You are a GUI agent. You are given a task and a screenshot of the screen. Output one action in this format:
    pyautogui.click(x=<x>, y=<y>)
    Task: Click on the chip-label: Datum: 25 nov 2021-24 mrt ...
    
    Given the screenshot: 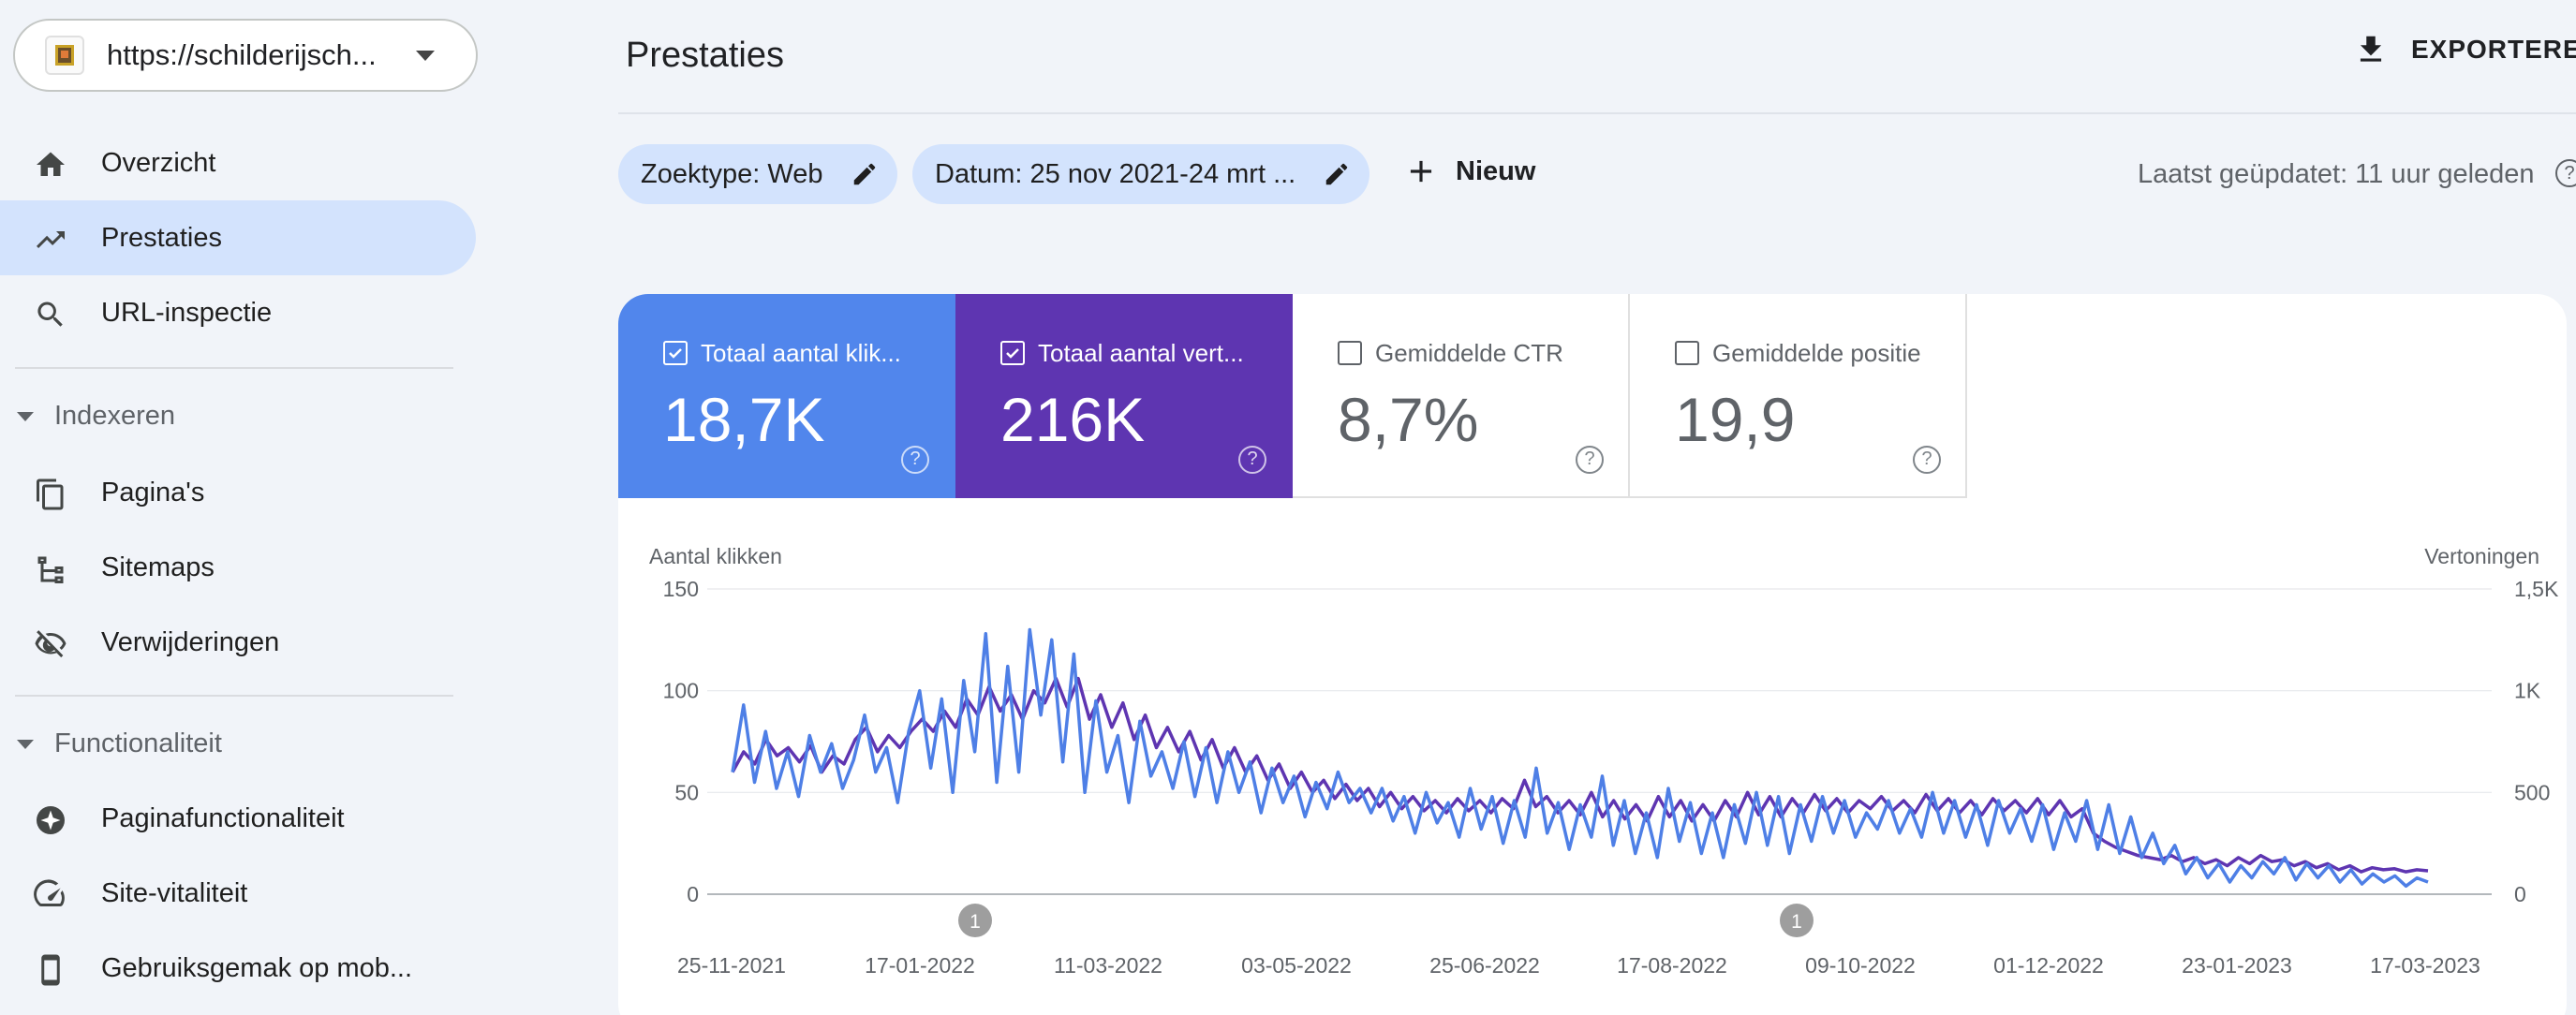 What is the action you would take?
    pyautogui.click(x=1115, y=173)
    